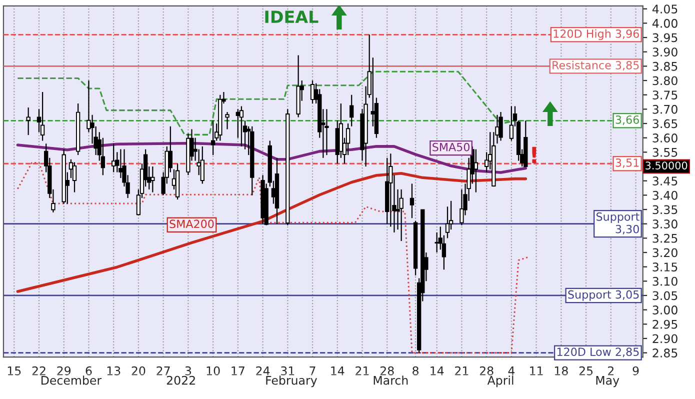 Image resolution: width=695 pixels, height=399 pixels. What do you see at coordinates (627, 120) in the screenshot?
I see `ref-line-label: 3,66` at bounding box center [627, 120].